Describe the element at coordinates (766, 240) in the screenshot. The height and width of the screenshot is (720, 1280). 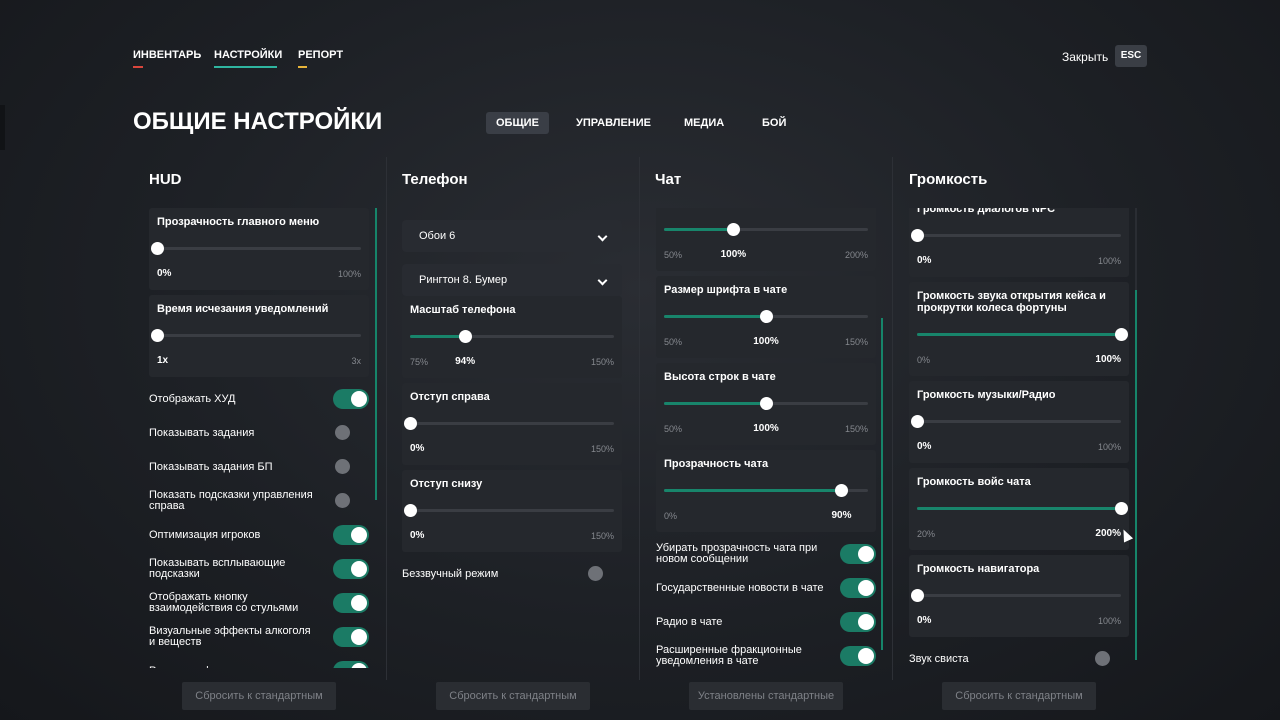
I see `slider: 50% 200% 100%` at that location.